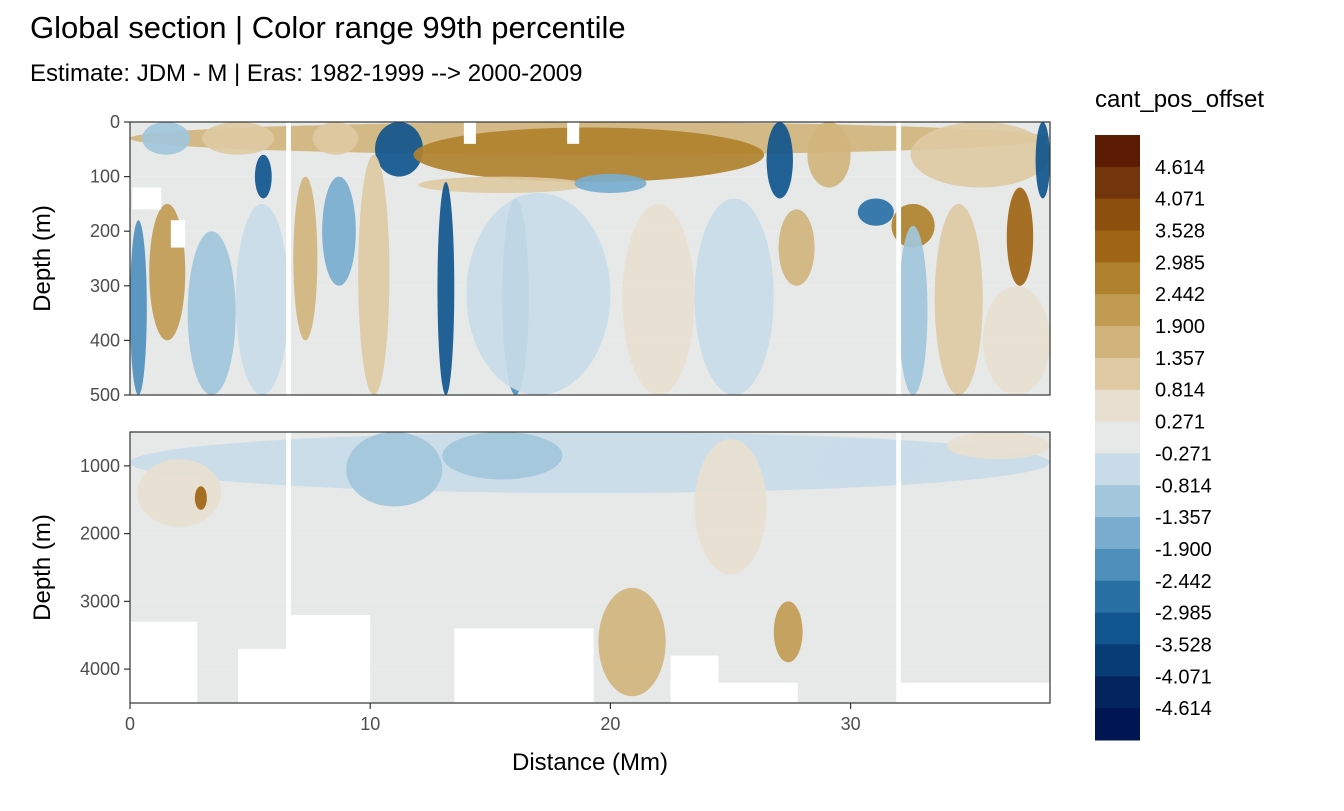  I want to click on legend-label: 2.442, so click(1180, 295).